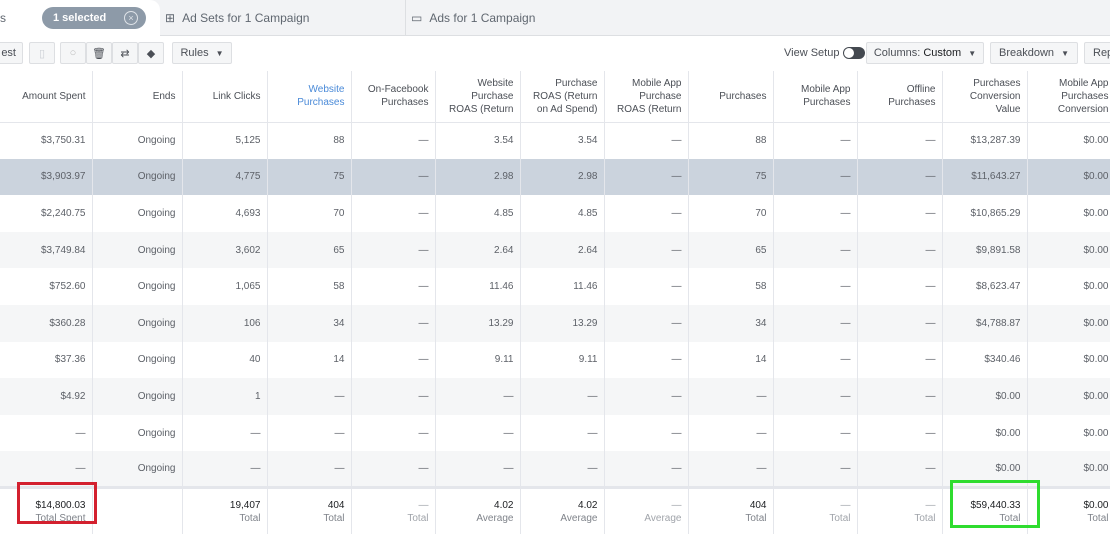 Image resolution: width=1110 pixels, height=549 pixels. I want to click on column-header: Link Clicks, so click(225, 97).